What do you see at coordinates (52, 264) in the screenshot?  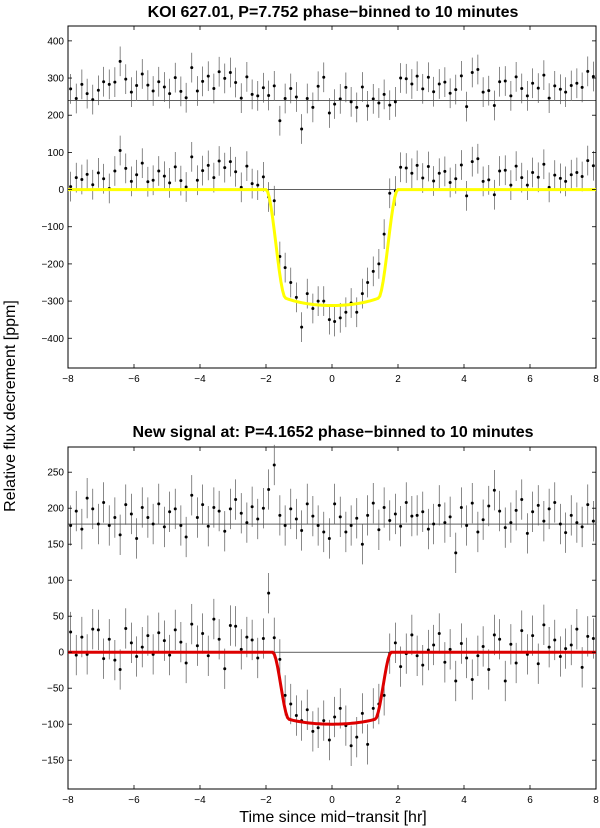 I see `y-tick-label: −200` at bounding box center [52, 264].